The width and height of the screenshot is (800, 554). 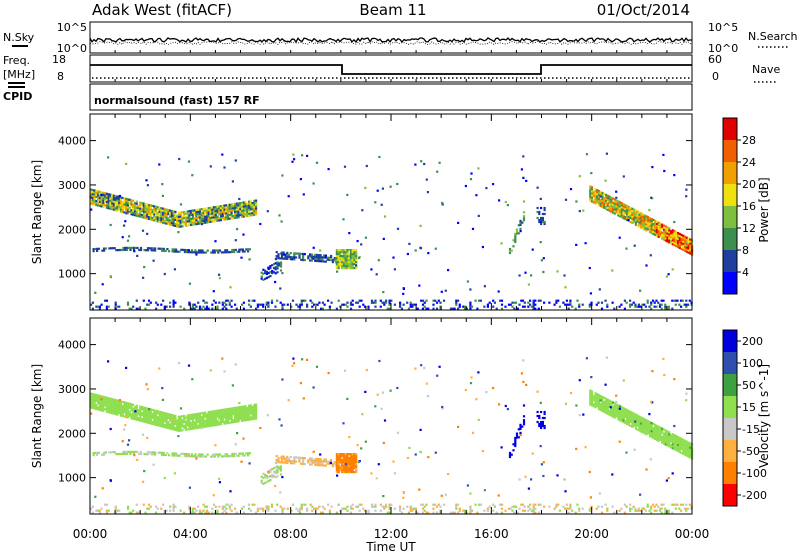 What do you see at coordinates (751, 429) in the screenshot?
I see `colorbar-tick-label: -15` at bounding box center [751, 429].